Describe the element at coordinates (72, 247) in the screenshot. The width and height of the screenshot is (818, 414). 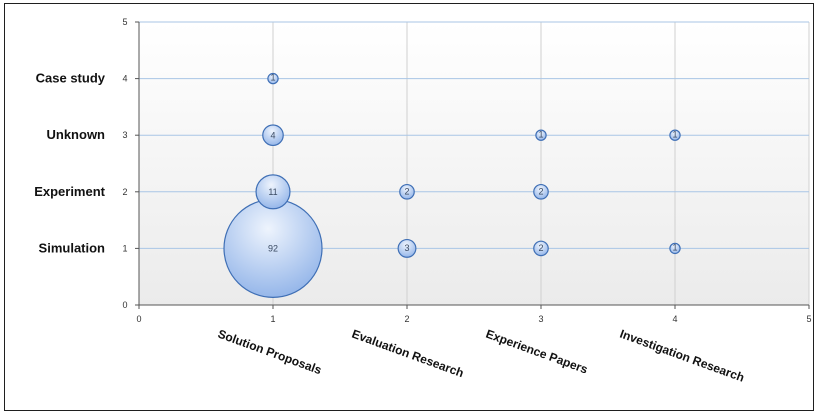
I see `y-category-label: Simulation` at that location.